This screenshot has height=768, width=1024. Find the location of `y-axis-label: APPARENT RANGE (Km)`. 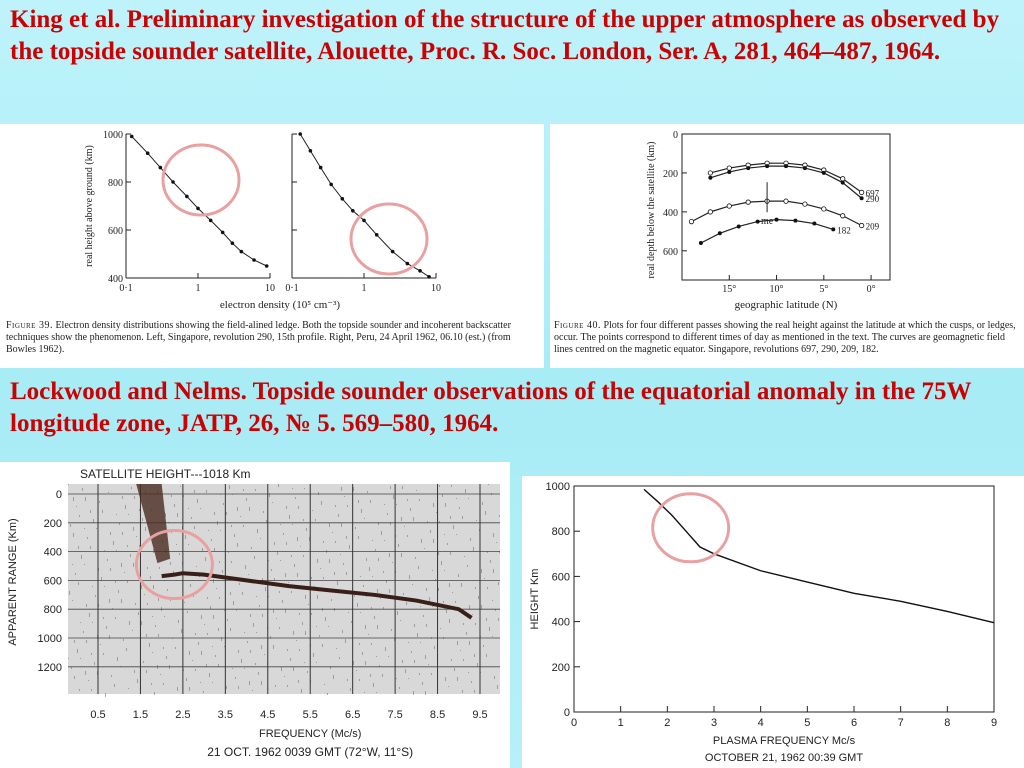

y-axis-label: APPARENT RANGE (Km) is located at coordinates (13, 581).